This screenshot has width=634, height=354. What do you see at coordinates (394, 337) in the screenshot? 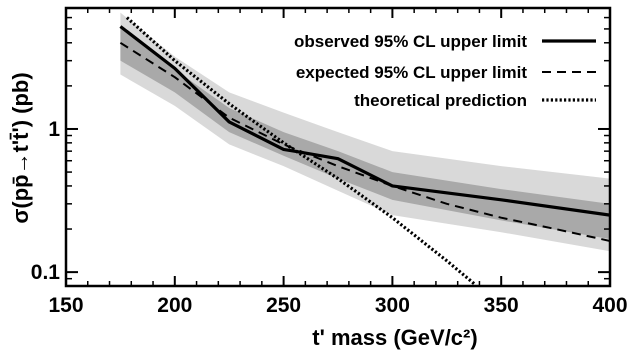
I see `x-axis-title: t' mass (GeV/c²)` at bounding box center [394, 337].